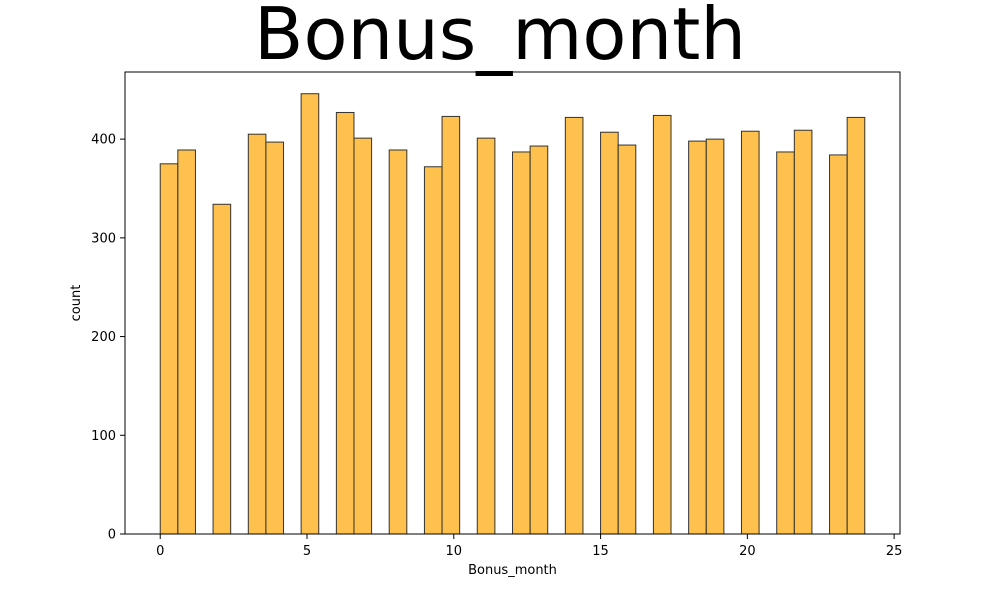  What do you see at coordinates (160, 551) in the screenshot?
I see `x-tick-label: 0` at bounding box center [160, 551].